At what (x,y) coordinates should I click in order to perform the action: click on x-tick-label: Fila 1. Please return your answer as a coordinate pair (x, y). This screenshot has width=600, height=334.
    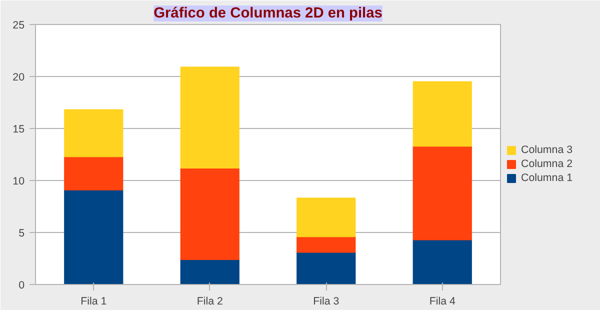
    Looking at the image, I should click on (93, 302).